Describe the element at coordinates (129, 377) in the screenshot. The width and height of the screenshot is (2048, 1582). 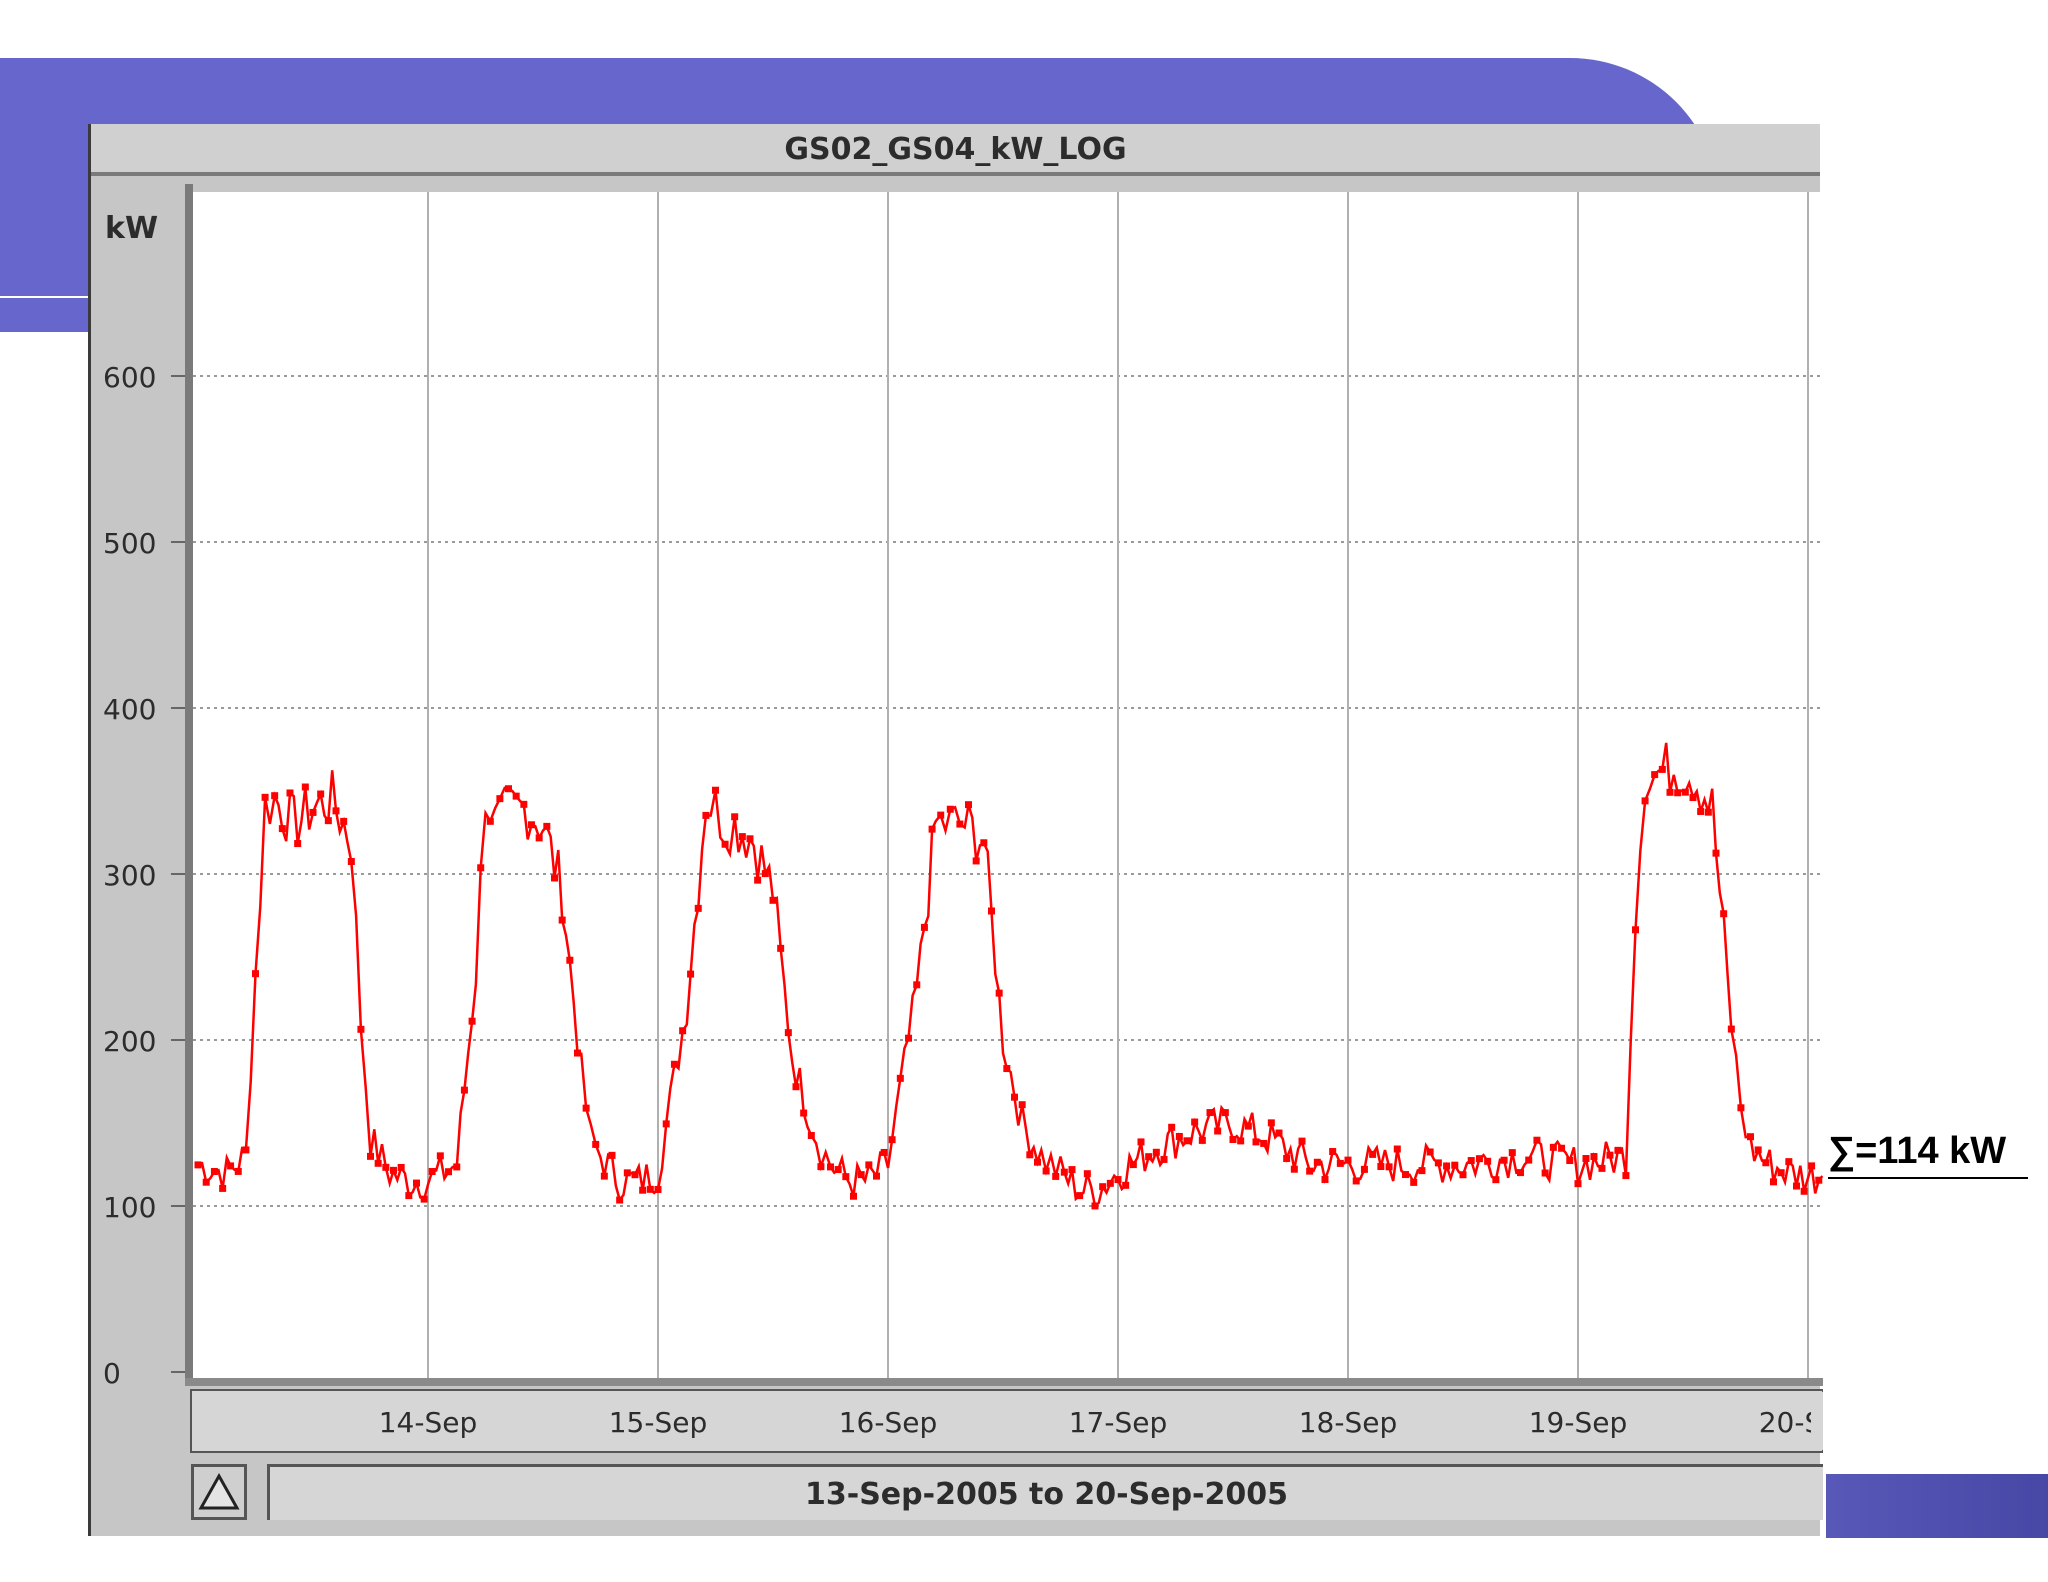
I see `y-tick-label: 600` at that location.